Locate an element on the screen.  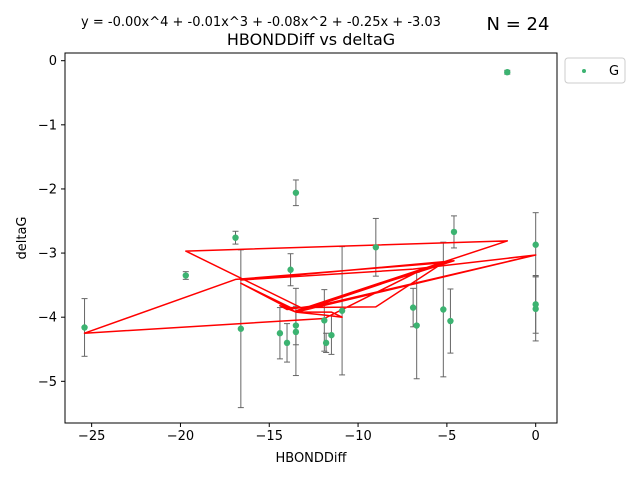
y-tick-label: 0 is located at coordinates (53, 61).